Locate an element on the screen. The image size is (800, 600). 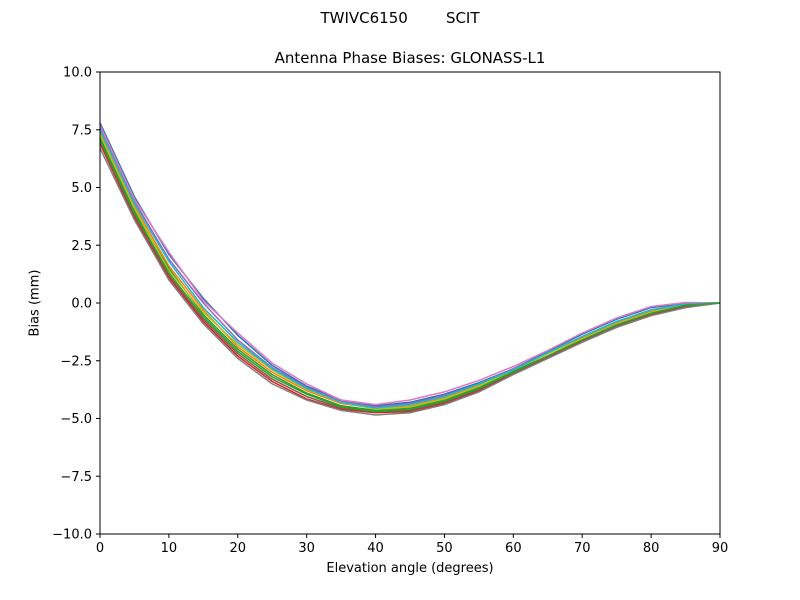
y-tick-label: 10.0 is located at coordinates (77, 73).